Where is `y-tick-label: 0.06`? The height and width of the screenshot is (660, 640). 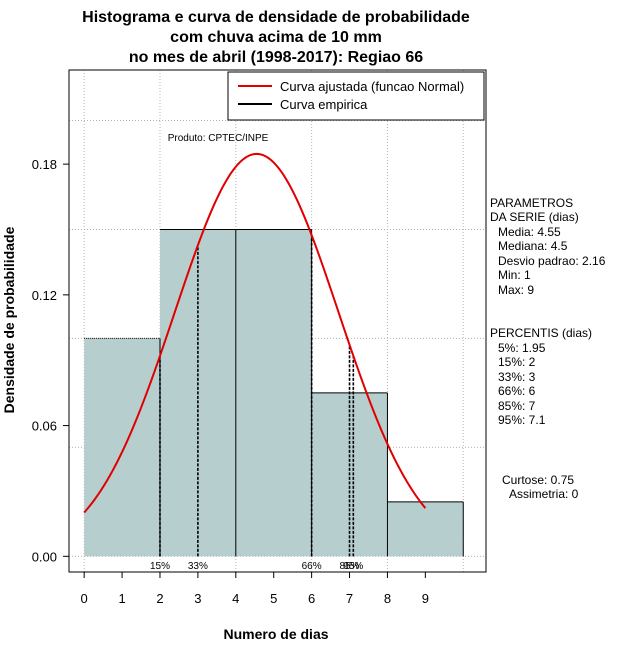 y-tick-label: 0.06 is located at coordinates (44, 426).